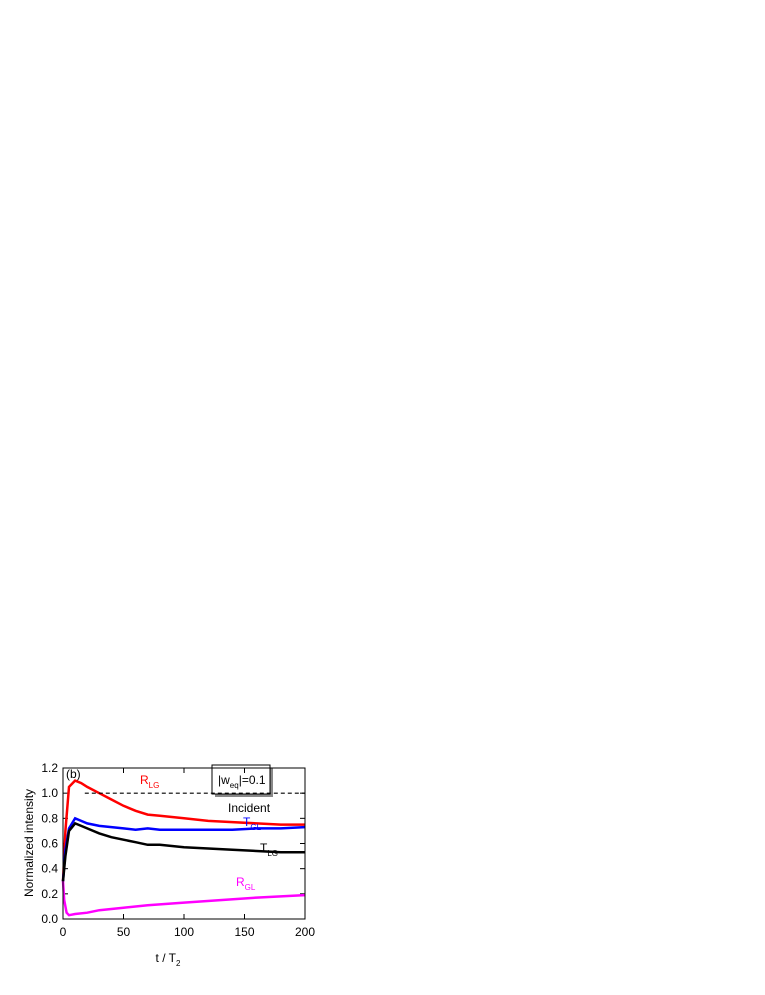 Image resolution: width=765 pixels, height=995 pixels. I want to click on y-tick-label: 0.8, so click(49, 818).